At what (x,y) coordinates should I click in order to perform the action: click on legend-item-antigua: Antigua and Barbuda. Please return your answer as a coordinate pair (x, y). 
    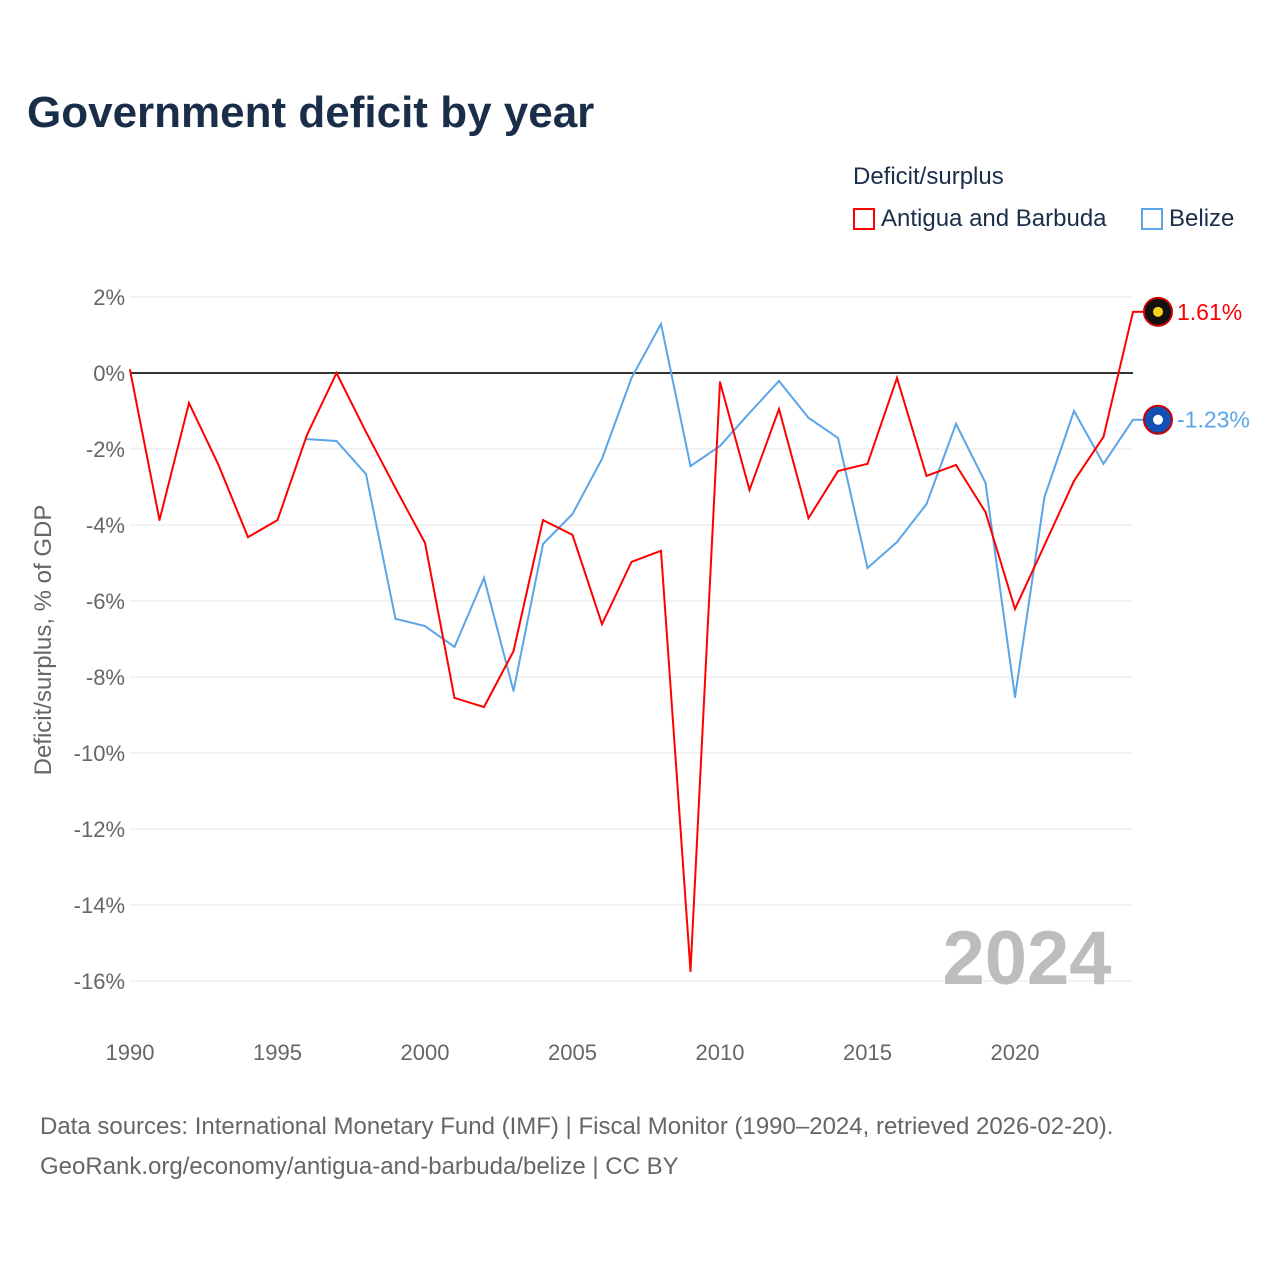
    Looking at the image, I should click on (980, 219).